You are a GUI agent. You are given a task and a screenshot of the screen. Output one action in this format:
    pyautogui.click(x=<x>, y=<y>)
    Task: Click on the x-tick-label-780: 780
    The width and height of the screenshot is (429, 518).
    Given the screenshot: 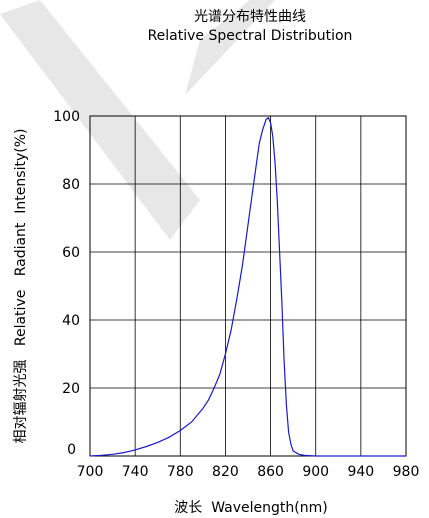 What is the action you would take?
    pyautogui.click(x=180, y=472)
    